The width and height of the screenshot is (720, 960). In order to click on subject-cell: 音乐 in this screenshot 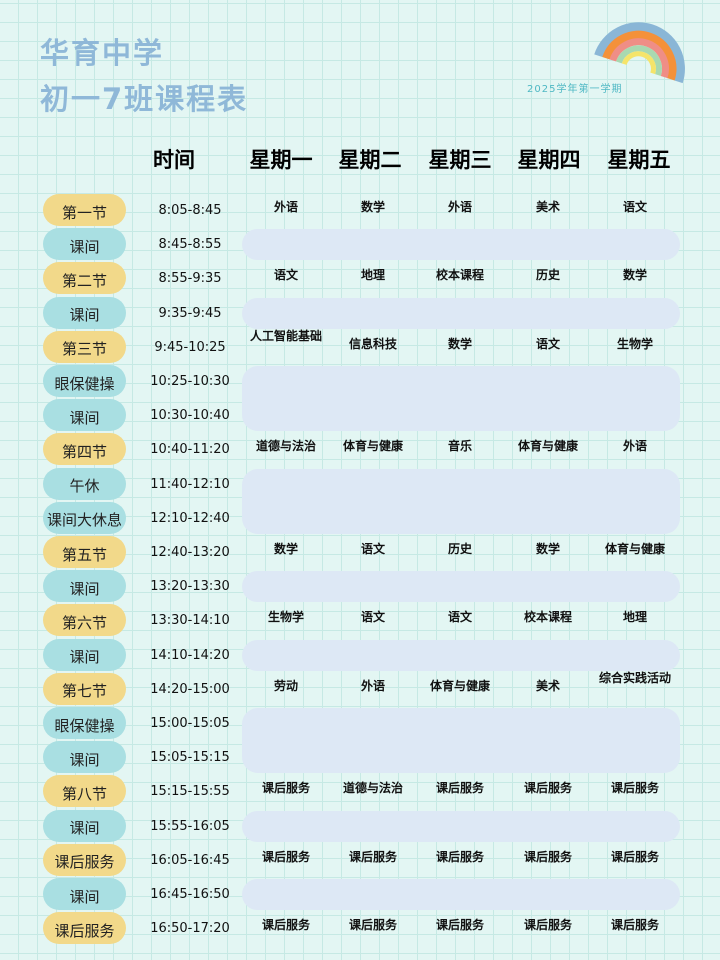, I will do `click(459, 446)`.